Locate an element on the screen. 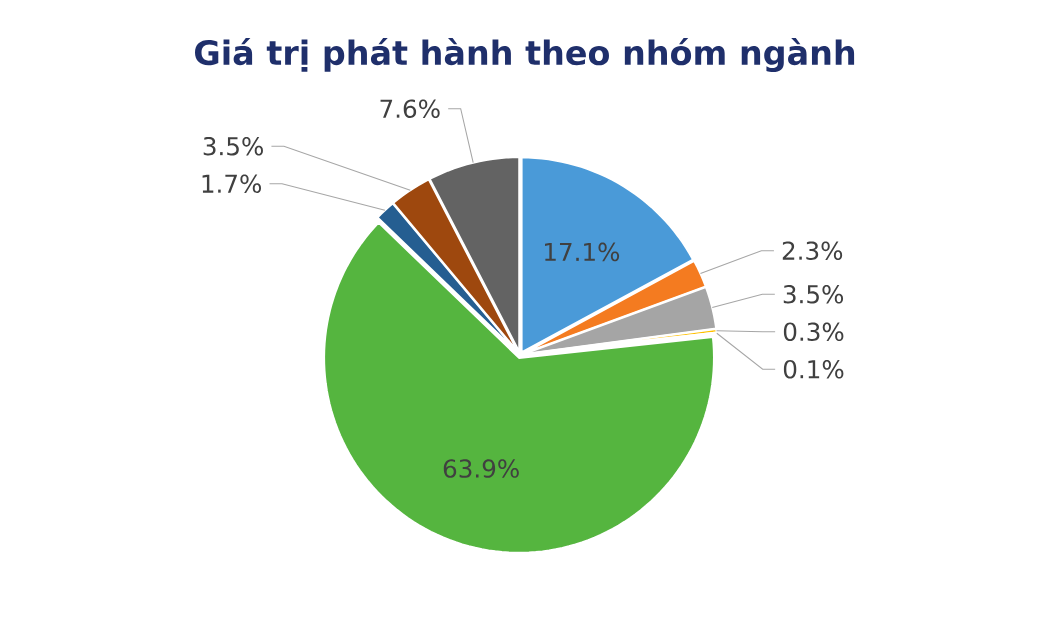 This screenshot has height=630, width=1050. chart-title: Giá trị phát hành theo nhóm ngành is located at coordinates (525, 55).